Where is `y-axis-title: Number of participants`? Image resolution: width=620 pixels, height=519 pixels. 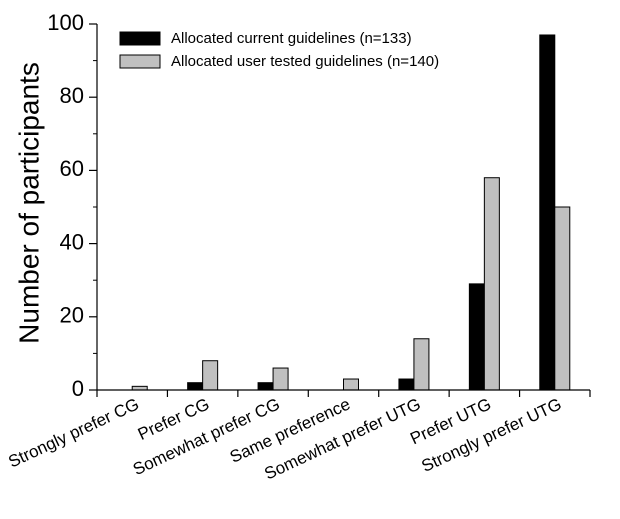 y-axis-title: Number of participants is located at coordinates (28, 203).